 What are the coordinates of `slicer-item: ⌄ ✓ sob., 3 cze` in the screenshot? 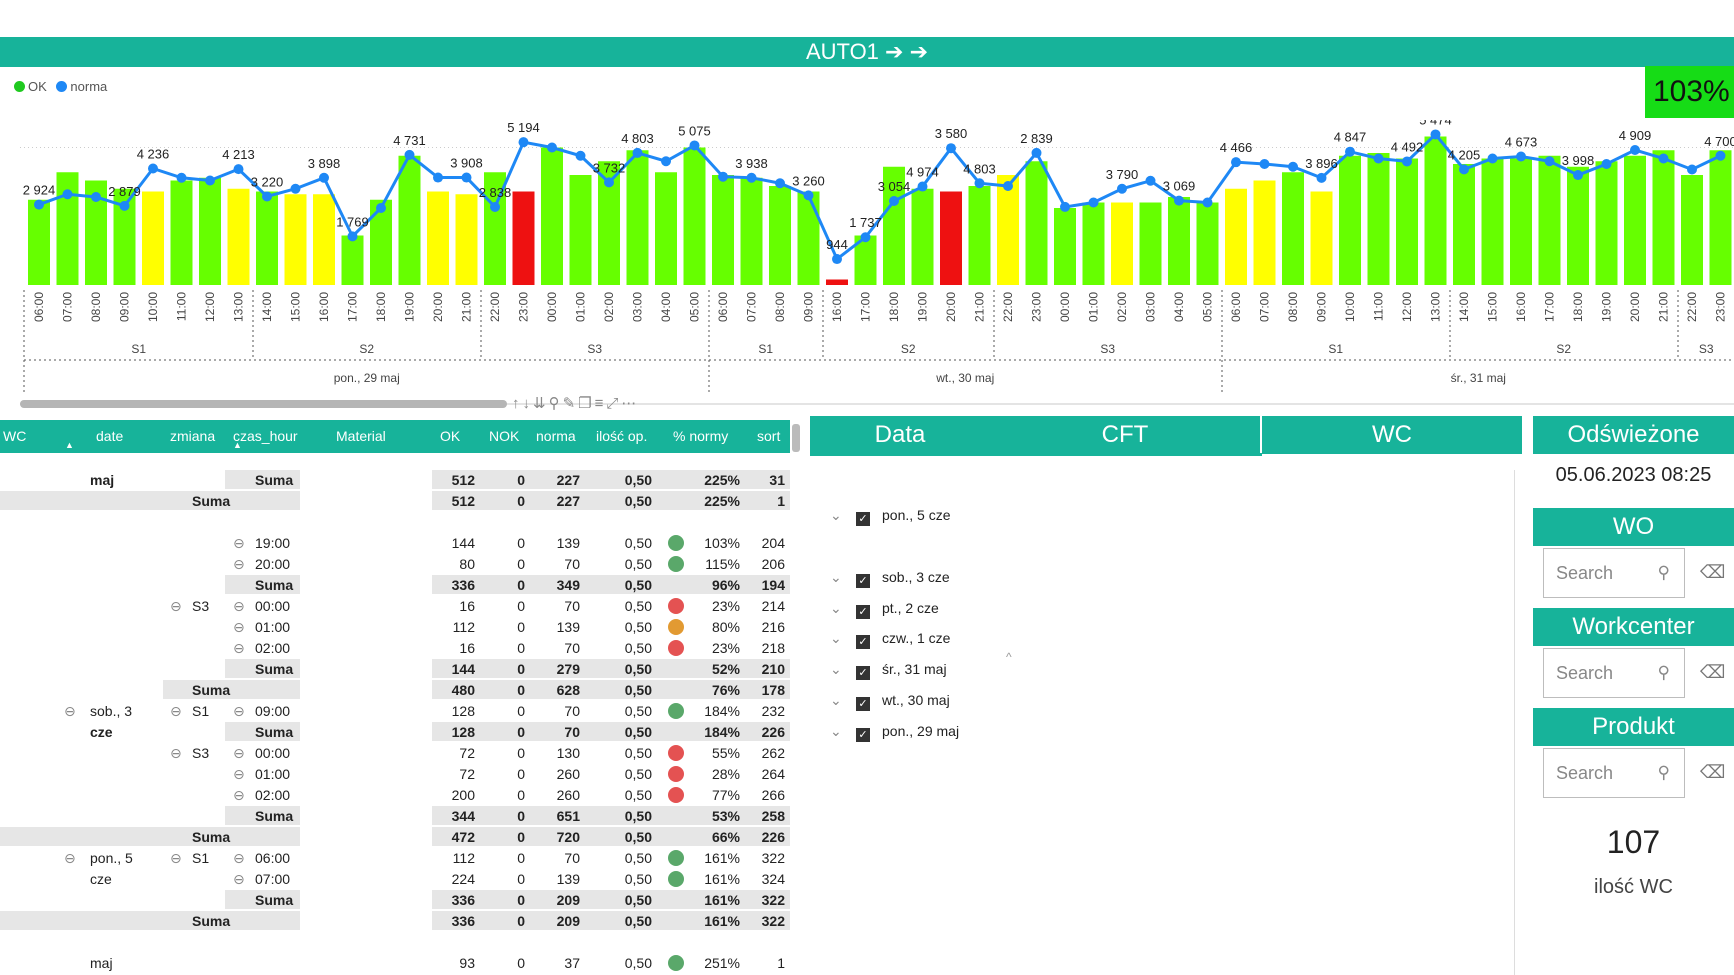 It's located at (890, 577).